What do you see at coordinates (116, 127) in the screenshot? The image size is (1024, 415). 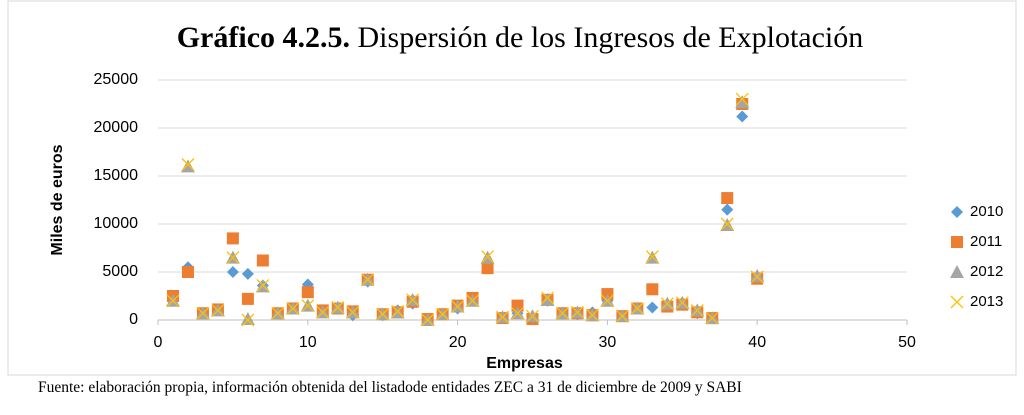 I see `y-tick-label: 20000` at bounding box center [116, 127].